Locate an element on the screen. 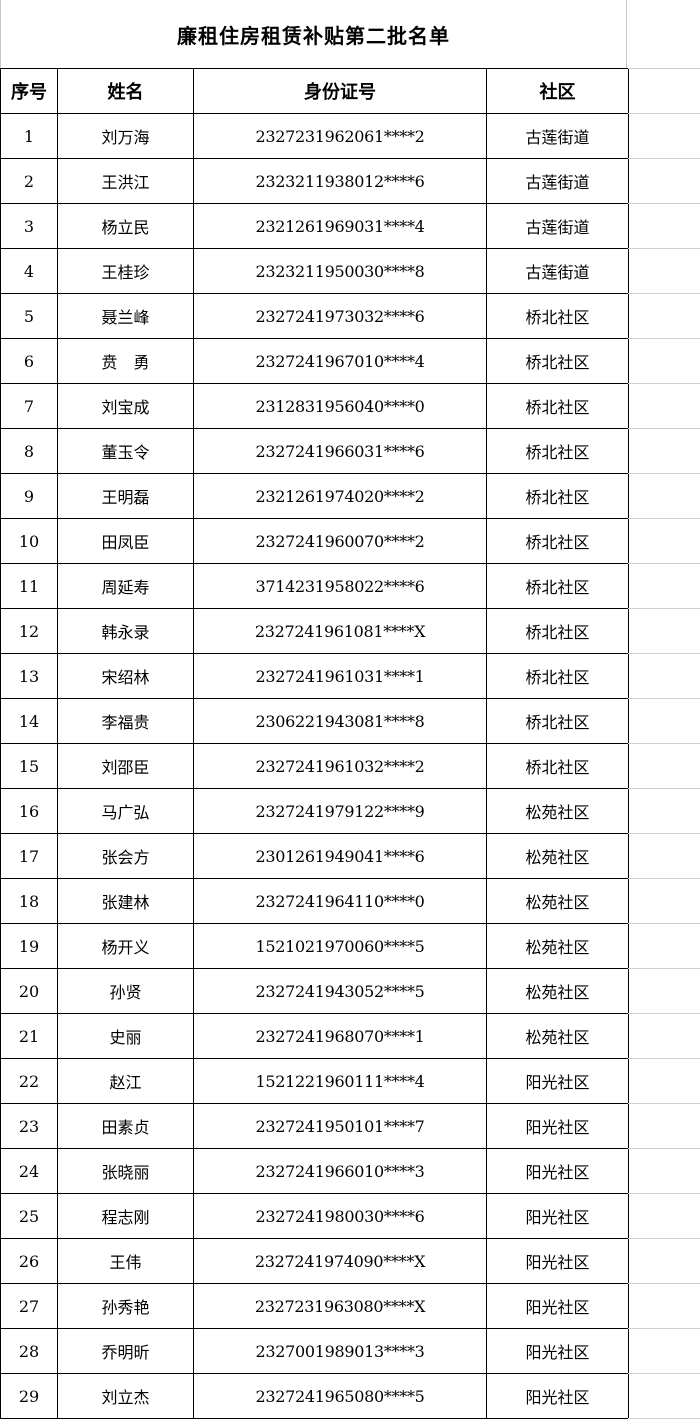 The height and width of the screenshot is (1419, 700). cell-id-number: 2327241967010****4 is located at coordinates (340, 361).